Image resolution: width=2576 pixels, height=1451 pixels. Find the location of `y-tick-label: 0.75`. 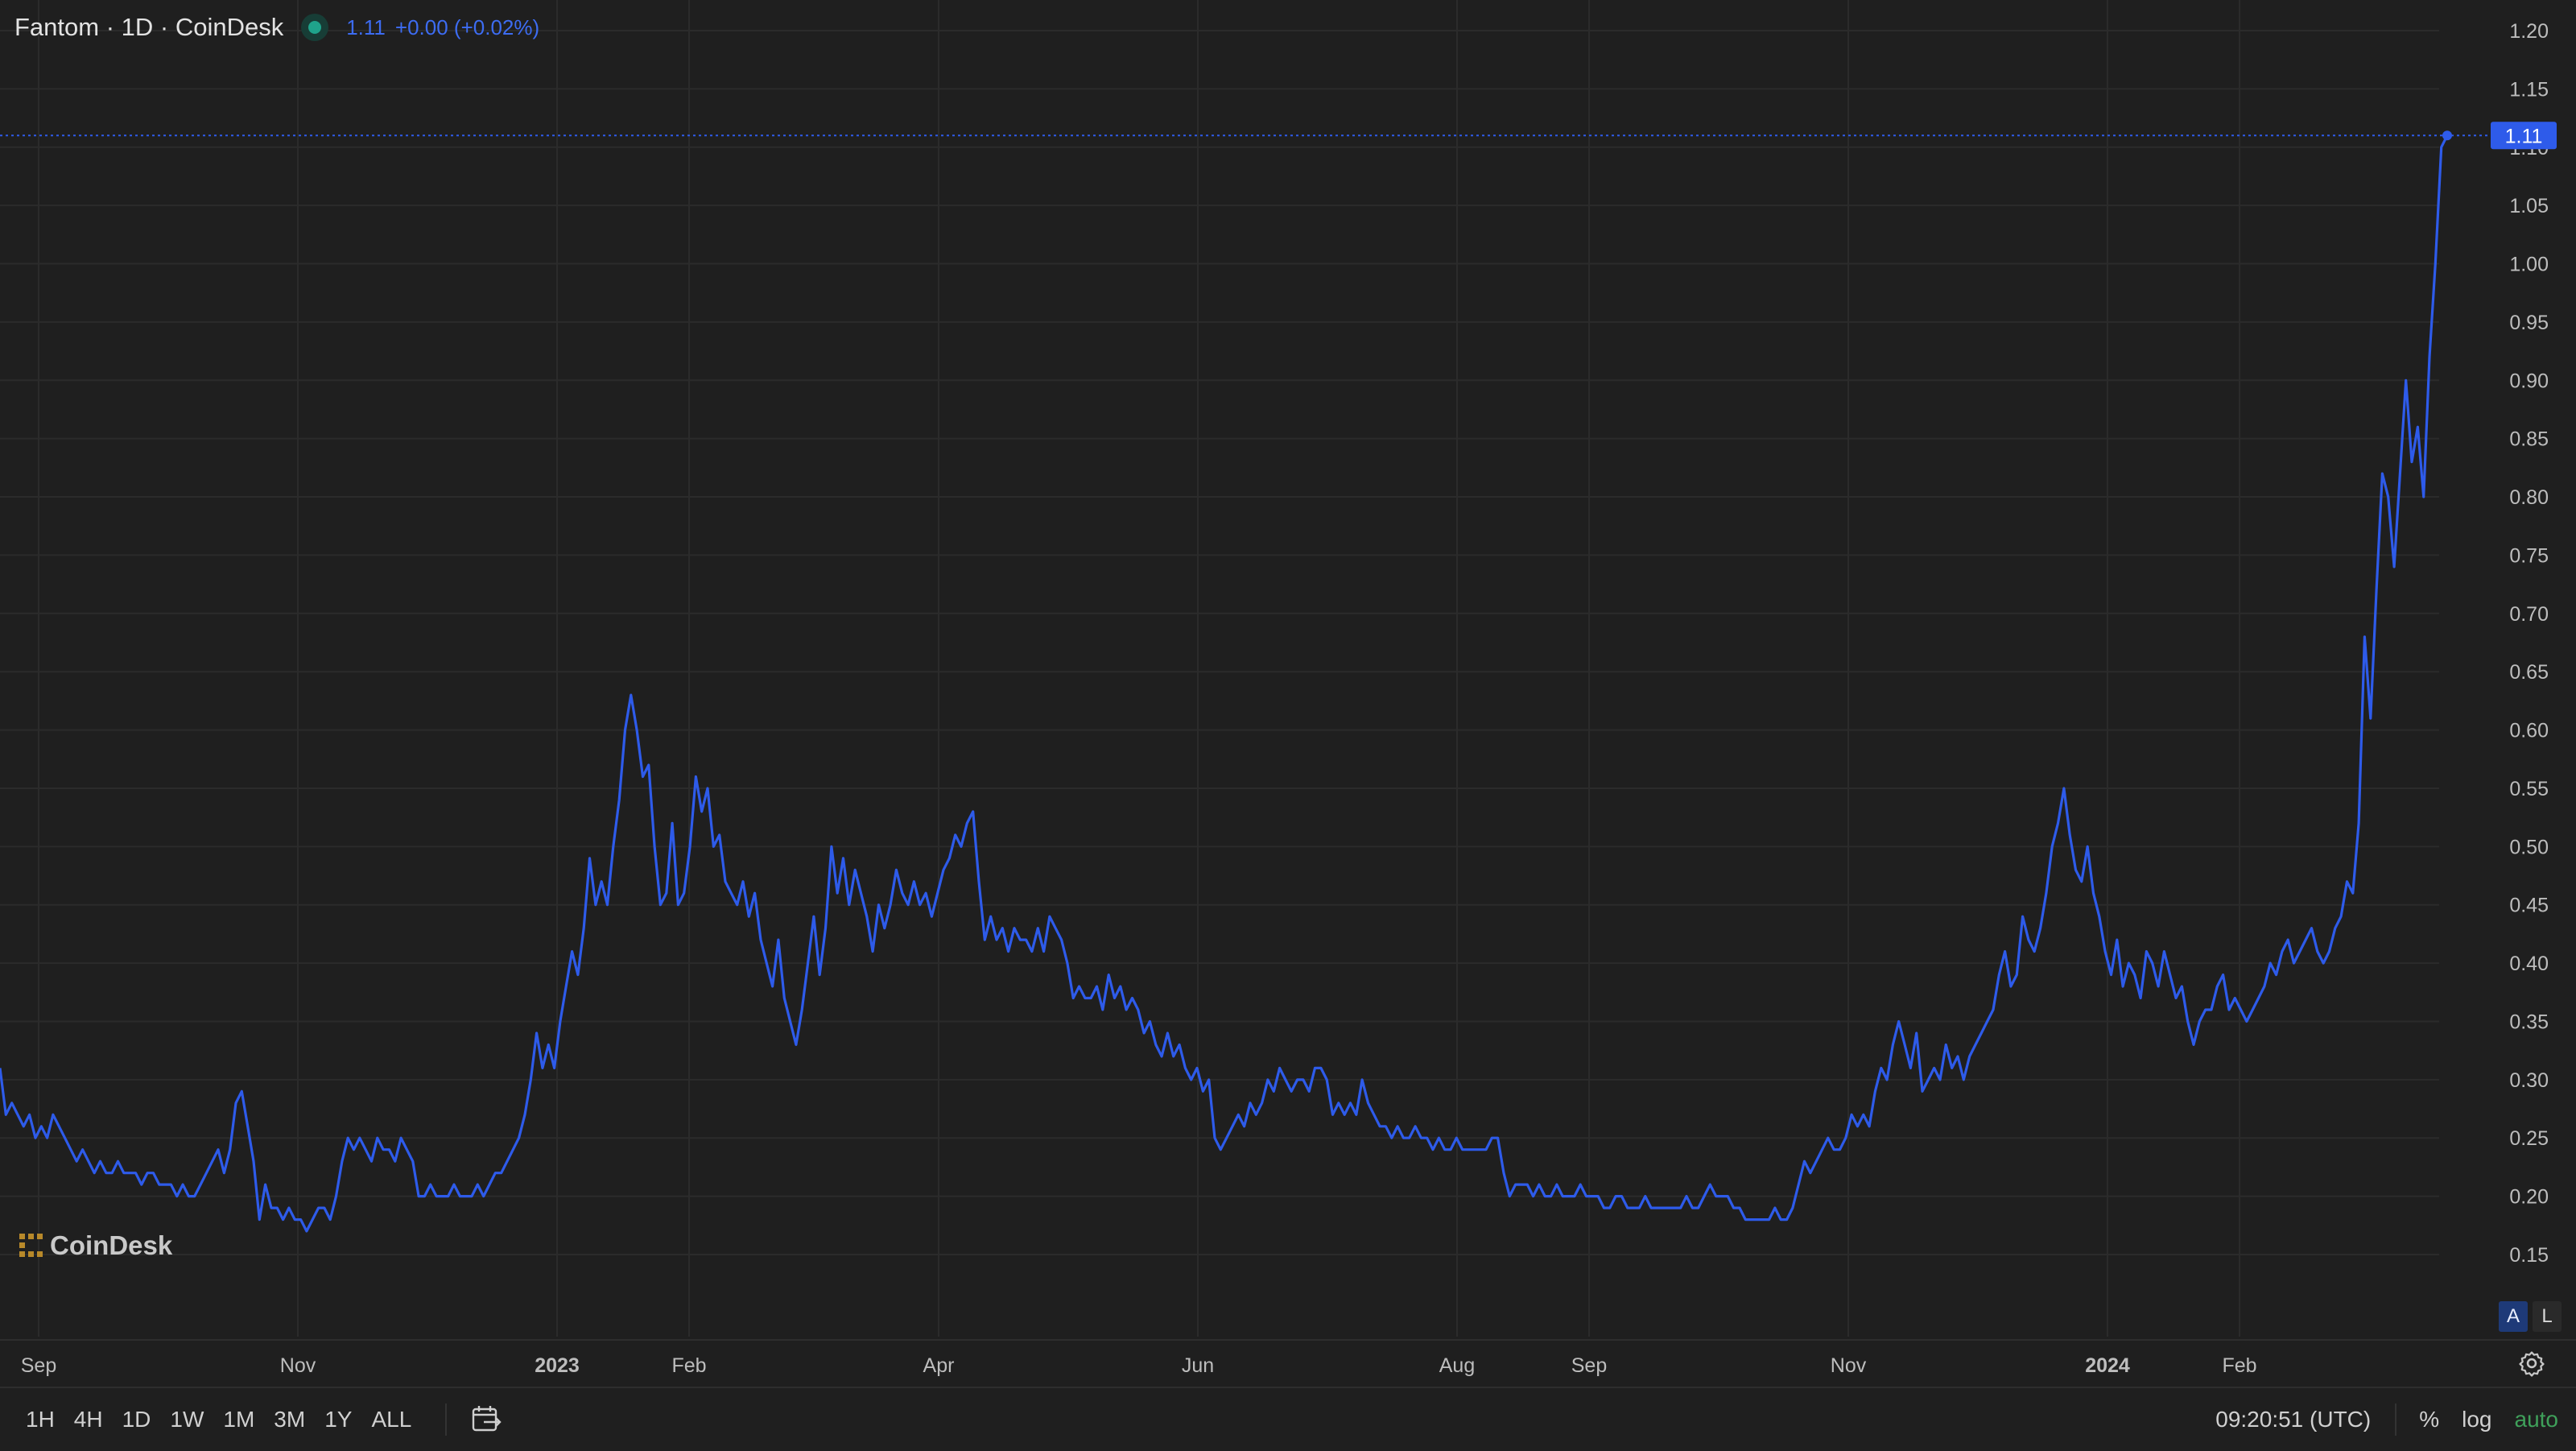

y-tick-label: 0.75 is located at coordinates (2529, 555).